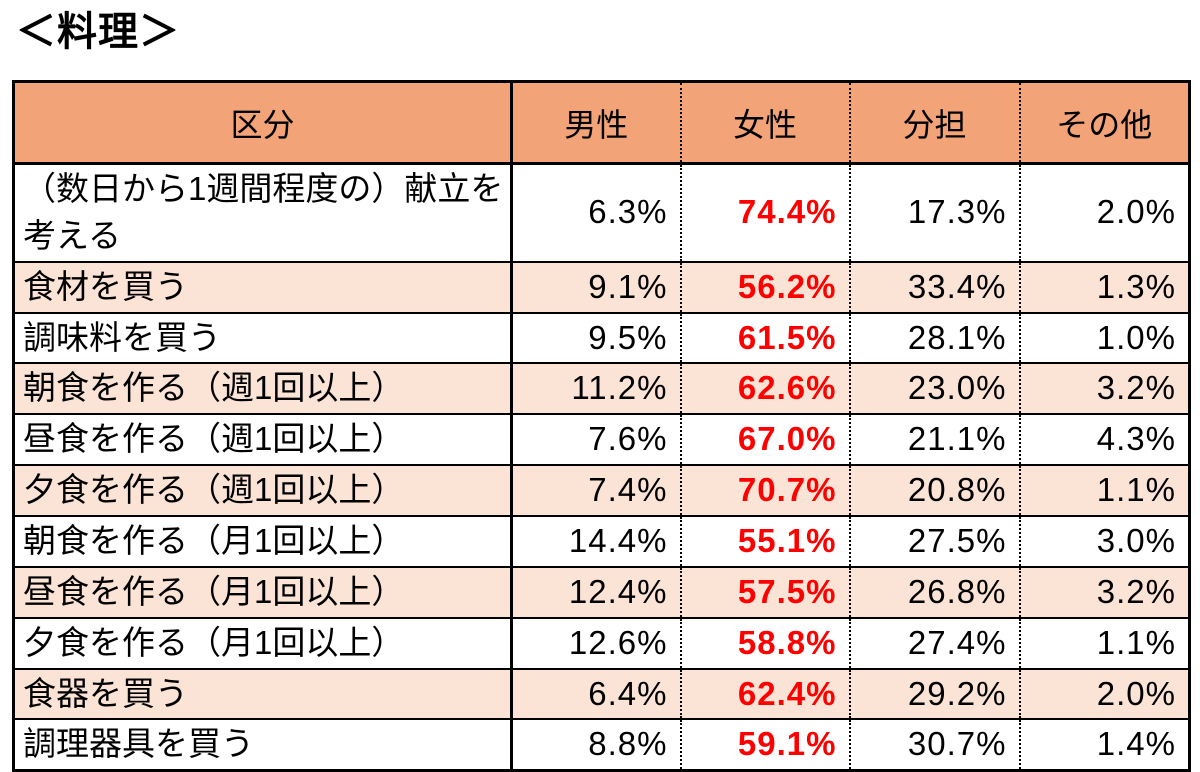 The width and height of the screenshot is (1200, 772). What do you see at coordinates (934, 591) in the screenshot?
I see `cell-shared: 26.8%` at bounding box center [934, 591].